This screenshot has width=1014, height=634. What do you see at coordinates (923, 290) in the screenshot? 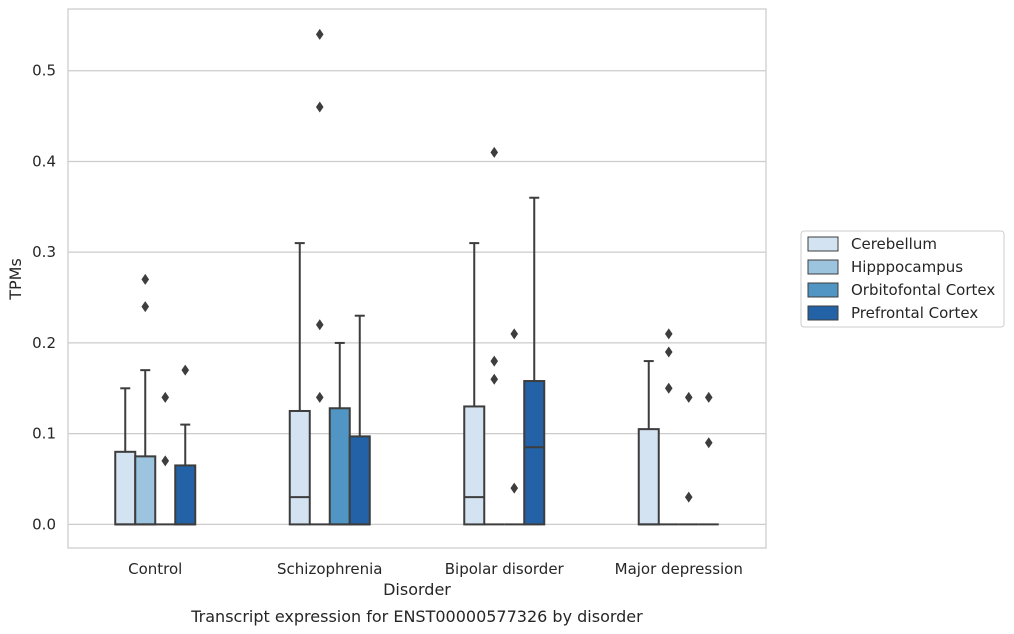
I see `legend-label: Orbitofontal Cortex` at bounding box center [923, 290].